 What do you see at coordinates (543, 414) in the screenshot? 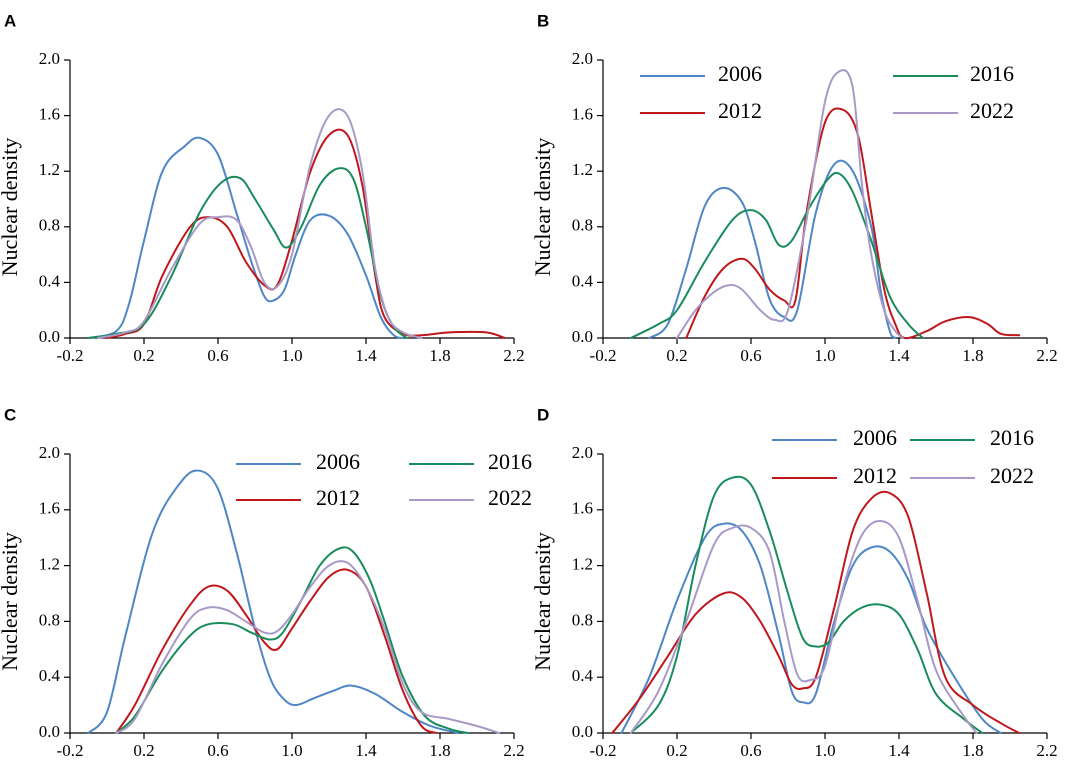
I see `panel-letter-d: D` at bounding box center [543, 414].